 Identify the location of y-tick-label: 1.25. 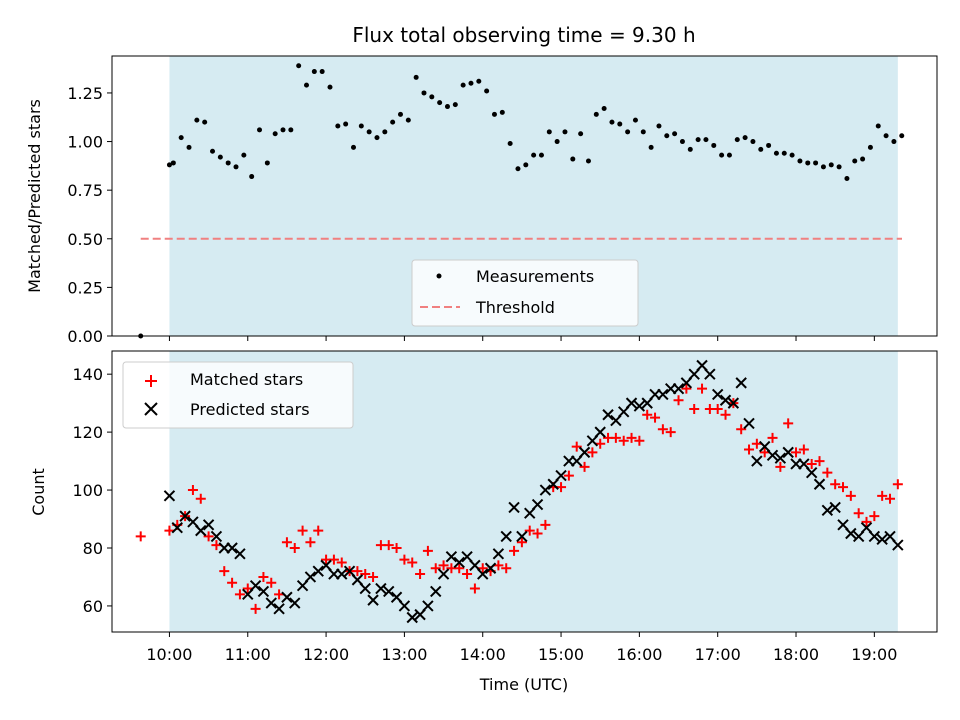
(85, 93).